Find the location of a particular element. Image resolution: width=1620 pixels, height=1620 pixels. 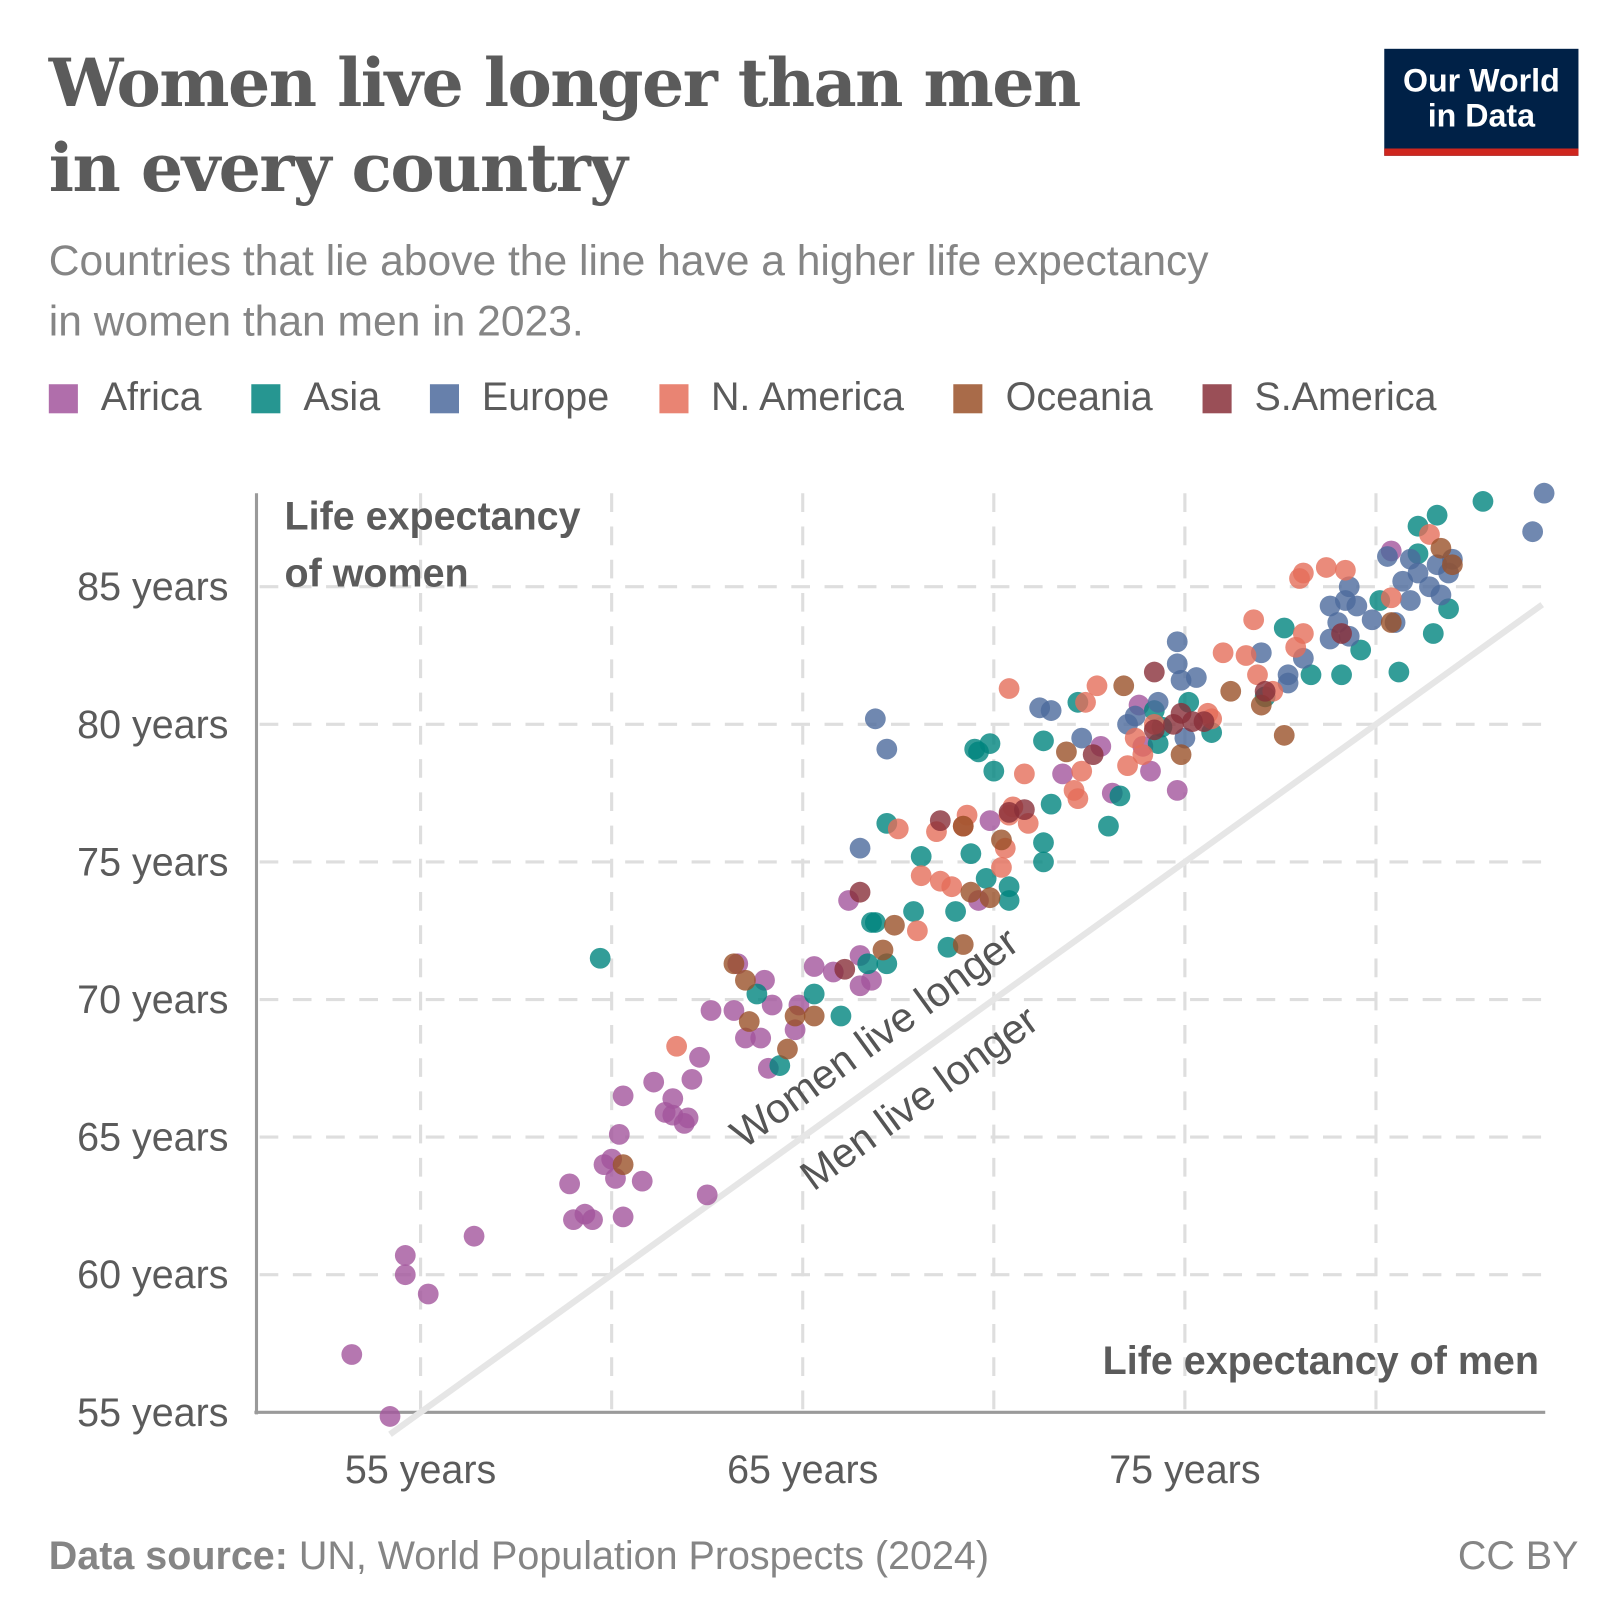

y-tick-label: 75 years is located at coordinates (152, 862).